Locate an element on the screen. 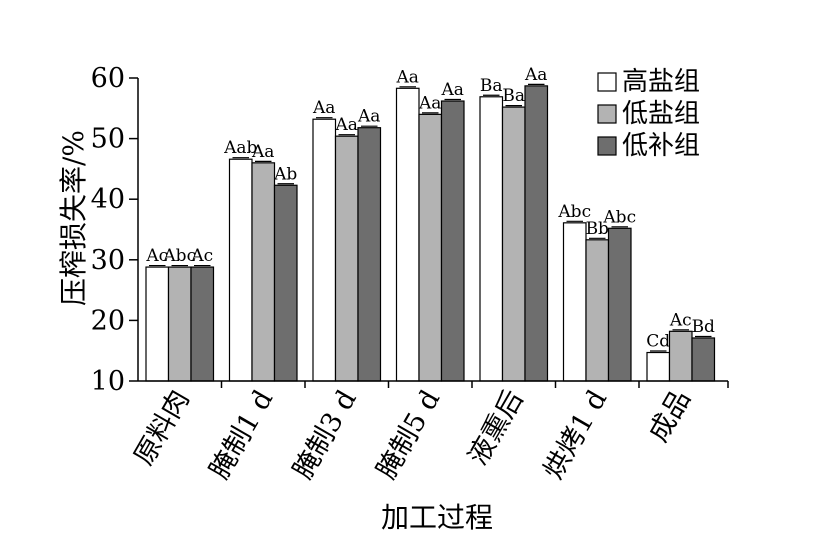  x-tick-label: 腌制3 d is located at coordinates (324, 435).